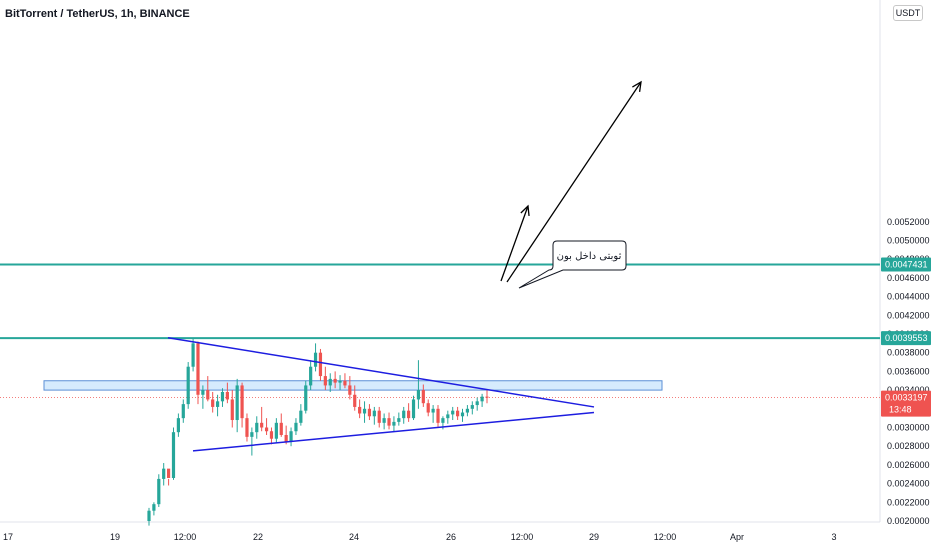 The height and width of the screenshot is (550, 932). What do you see at coordinates (440, 301) in the screenshot?
I see `horizontal-levels` at bounding box center [440, 301].